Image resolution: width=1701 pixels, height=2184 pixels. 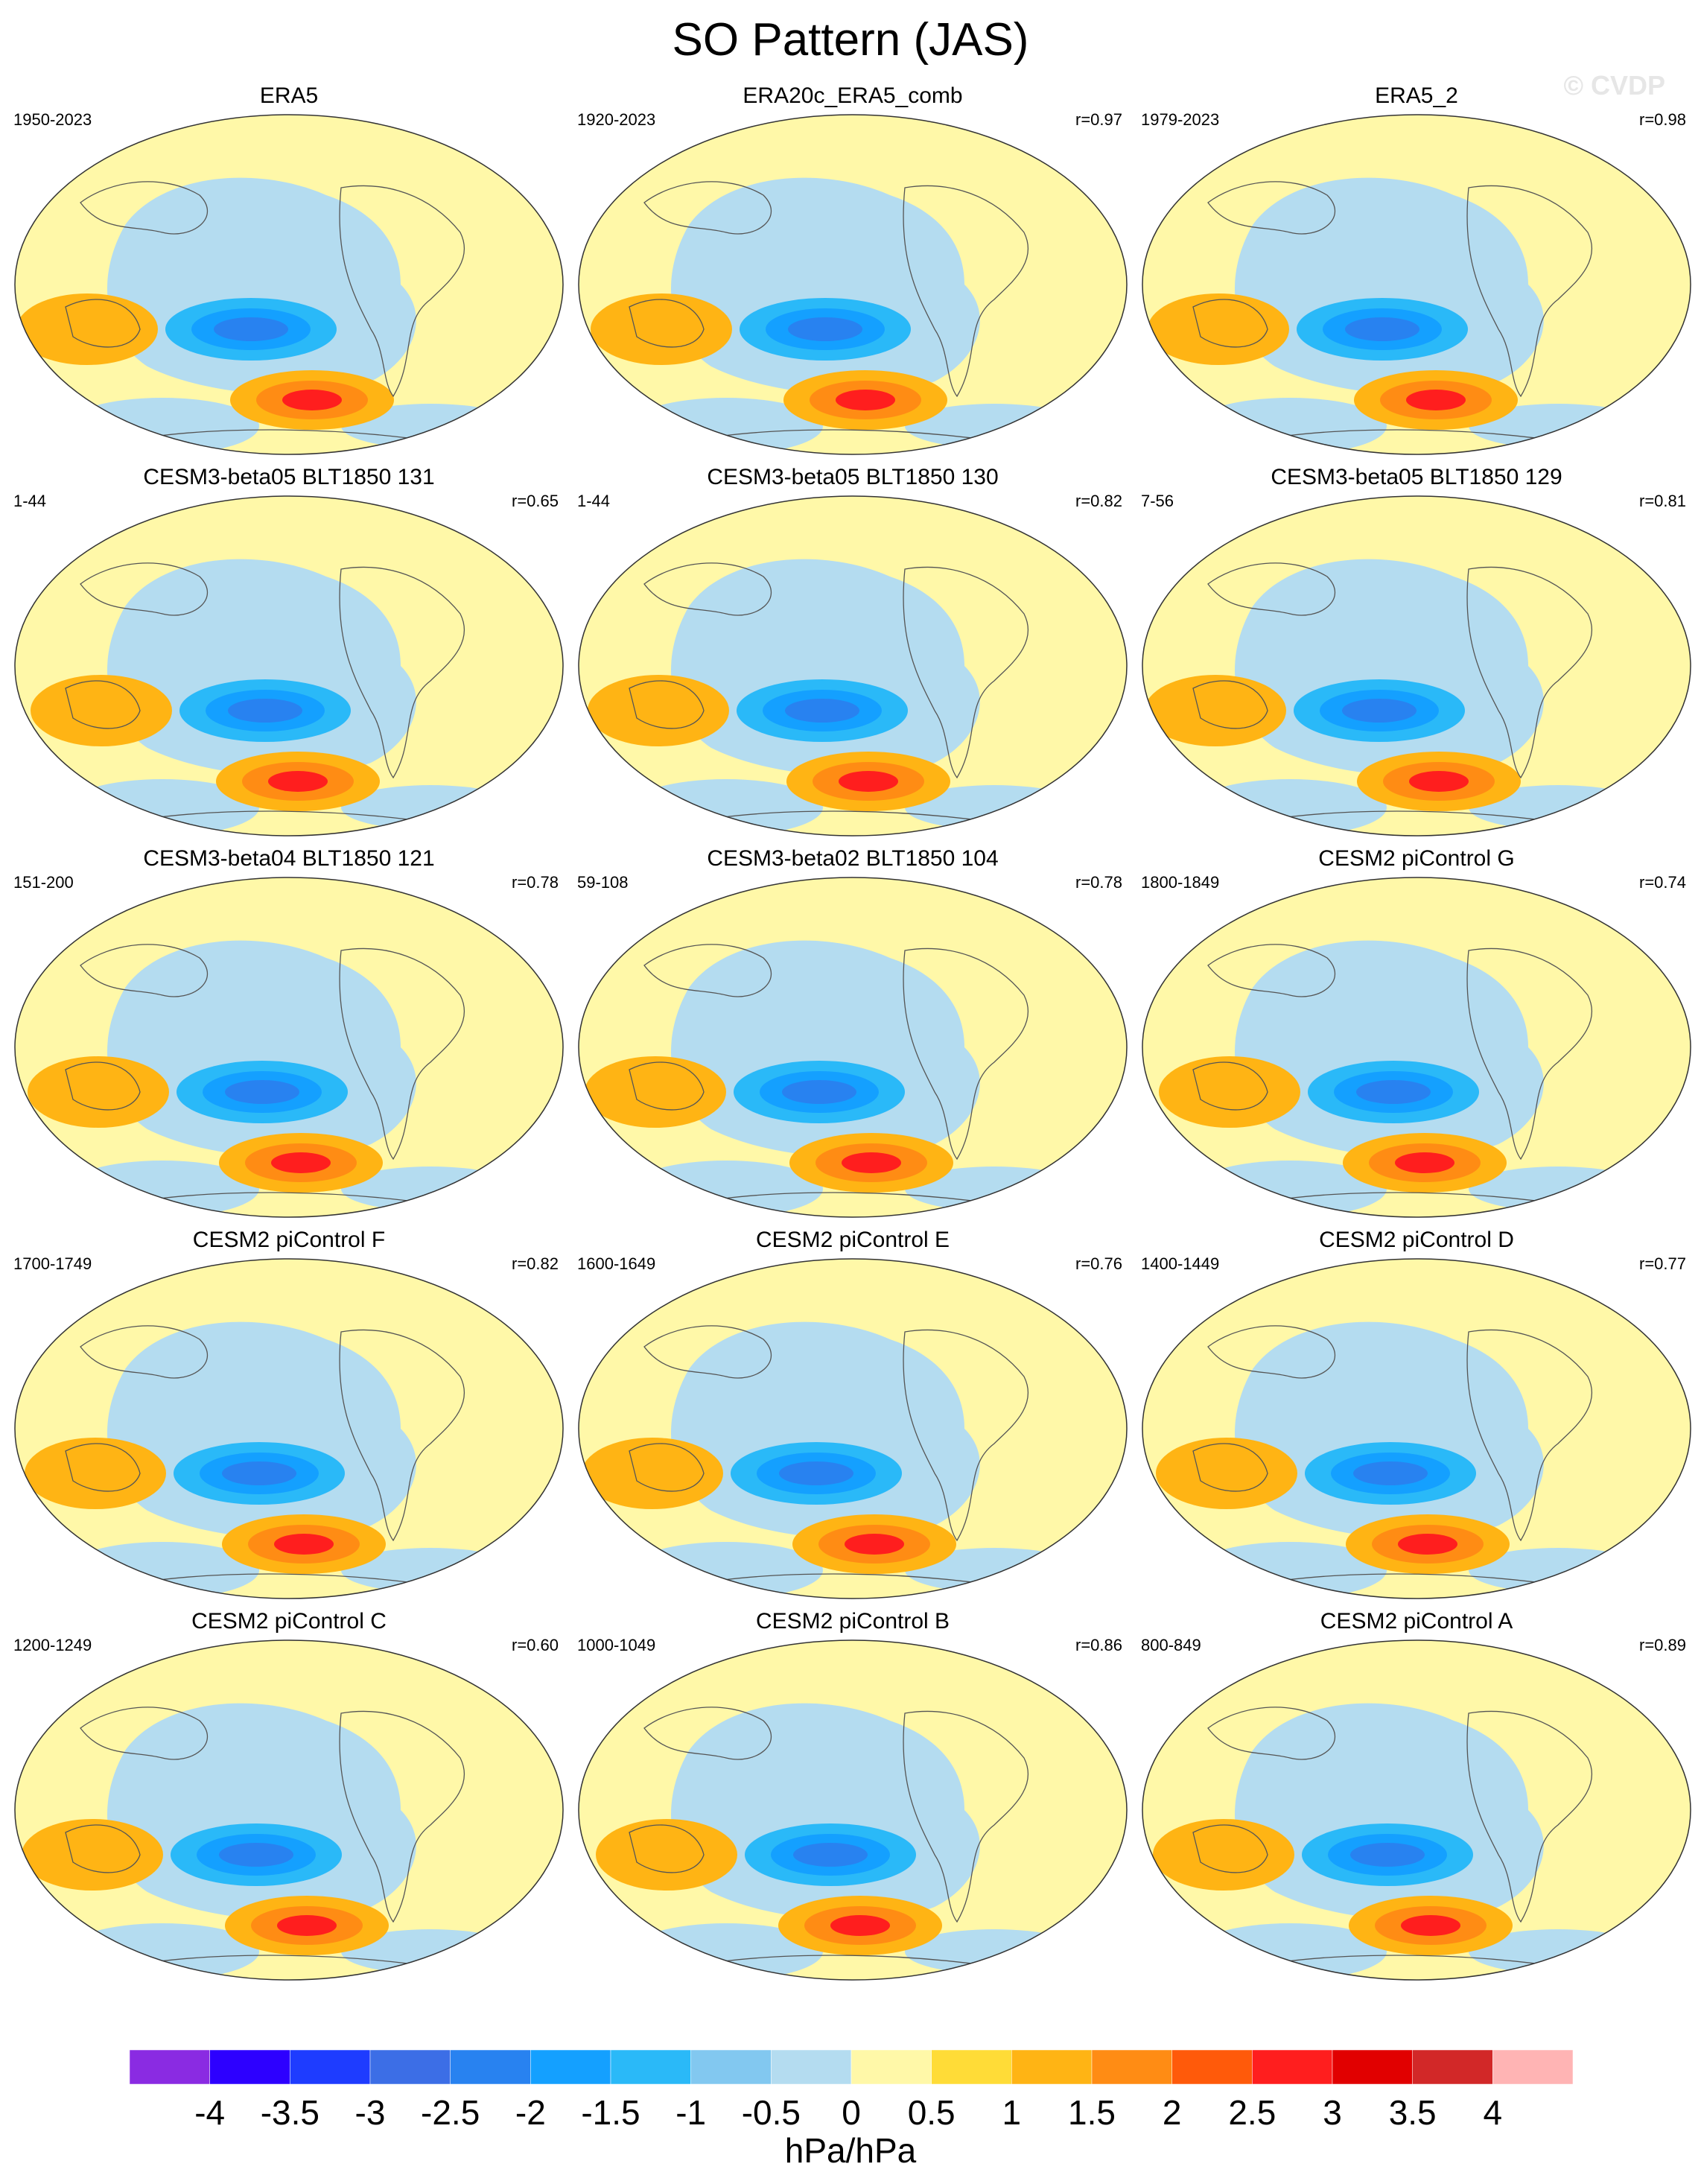 What do you see at coordinates (1663, 882) in the screenshot?
I see `panel-correlation: r=0.74` at bounding box center [1663, 882].